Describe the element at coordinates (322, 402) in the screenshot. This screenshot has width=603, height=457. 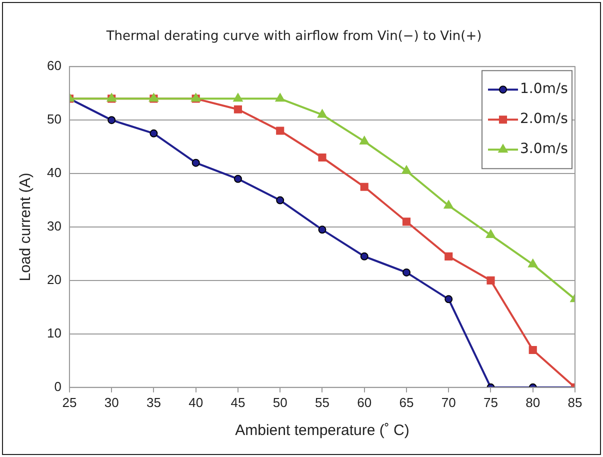
I see `x-tick-label: 55` at that location.